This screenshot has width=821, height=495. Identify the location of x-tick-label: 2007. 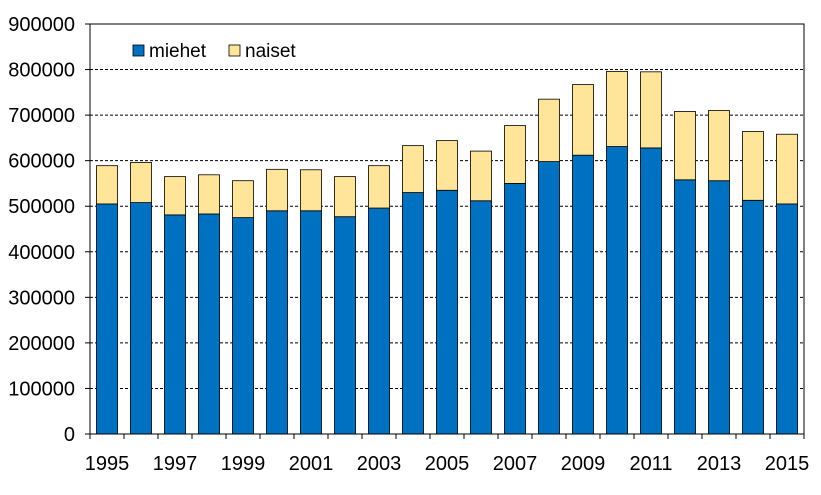
(515, 464).